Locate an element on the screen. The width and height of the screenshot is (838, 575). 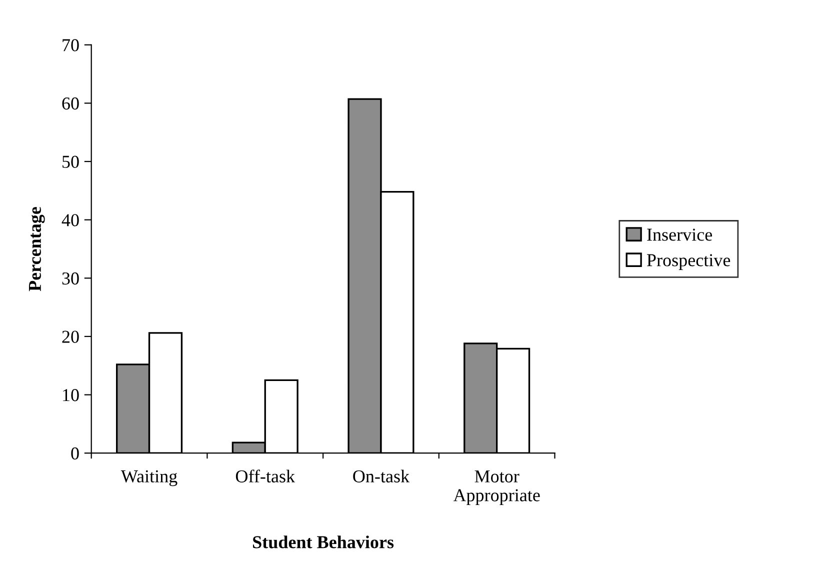
y-tick-label: 10 is located at coordinates (71, 395).